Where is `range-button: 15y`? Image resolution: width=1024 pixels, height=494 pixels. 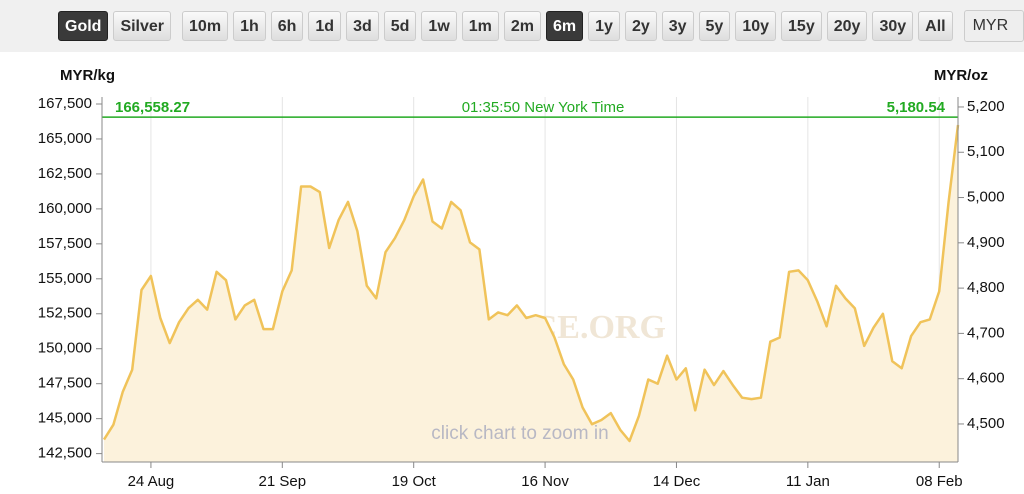
range-button: 15y is located at coordinates (801, 26).